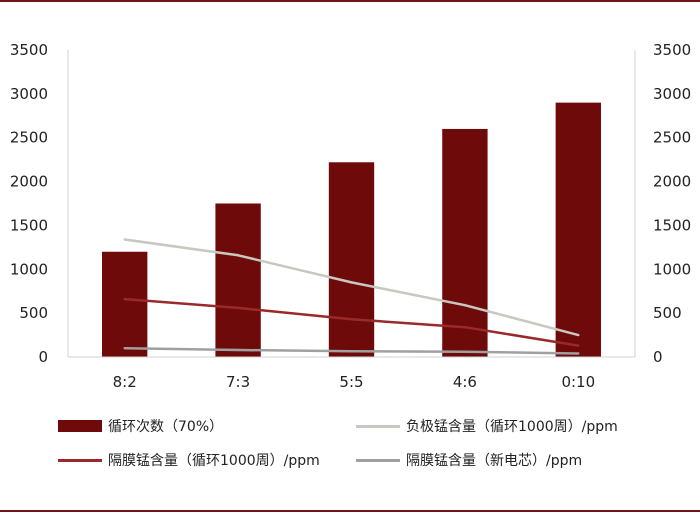  Describe the element at coordinates (125, 382) in the screenshot. I see `x-tick-0: 8:2` at that location.